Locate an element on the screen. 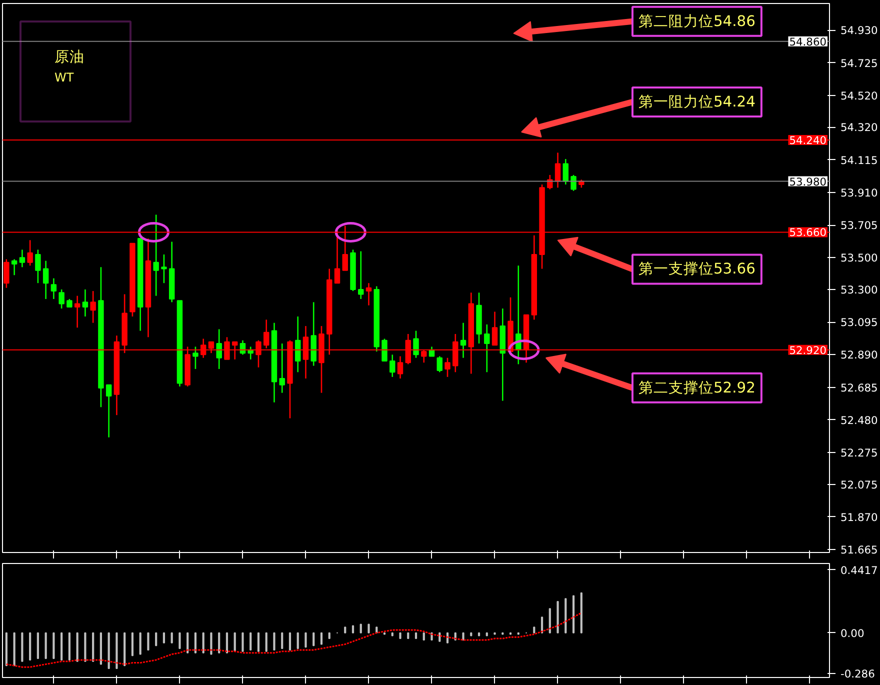  y-tick-label: 52.685 is located at coordinates (859, 387).